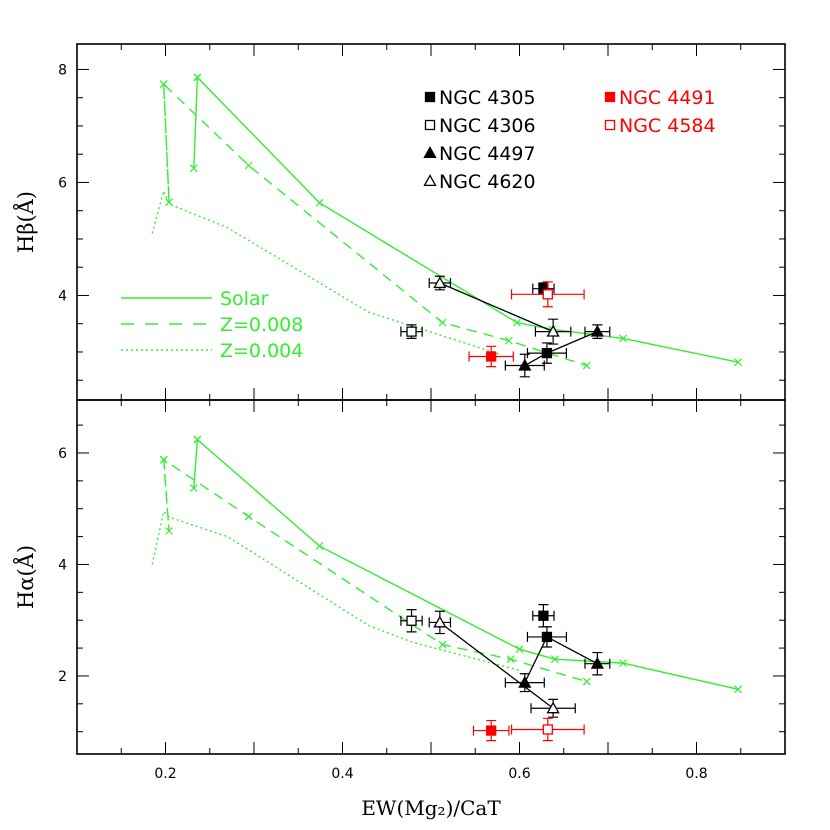 The height and width of the screenshot is (830, 830). What do you see at coordinates (342, 774) in the screenshot?
I see `x-tick-label: 0.4` at bounding box center [342, 774].